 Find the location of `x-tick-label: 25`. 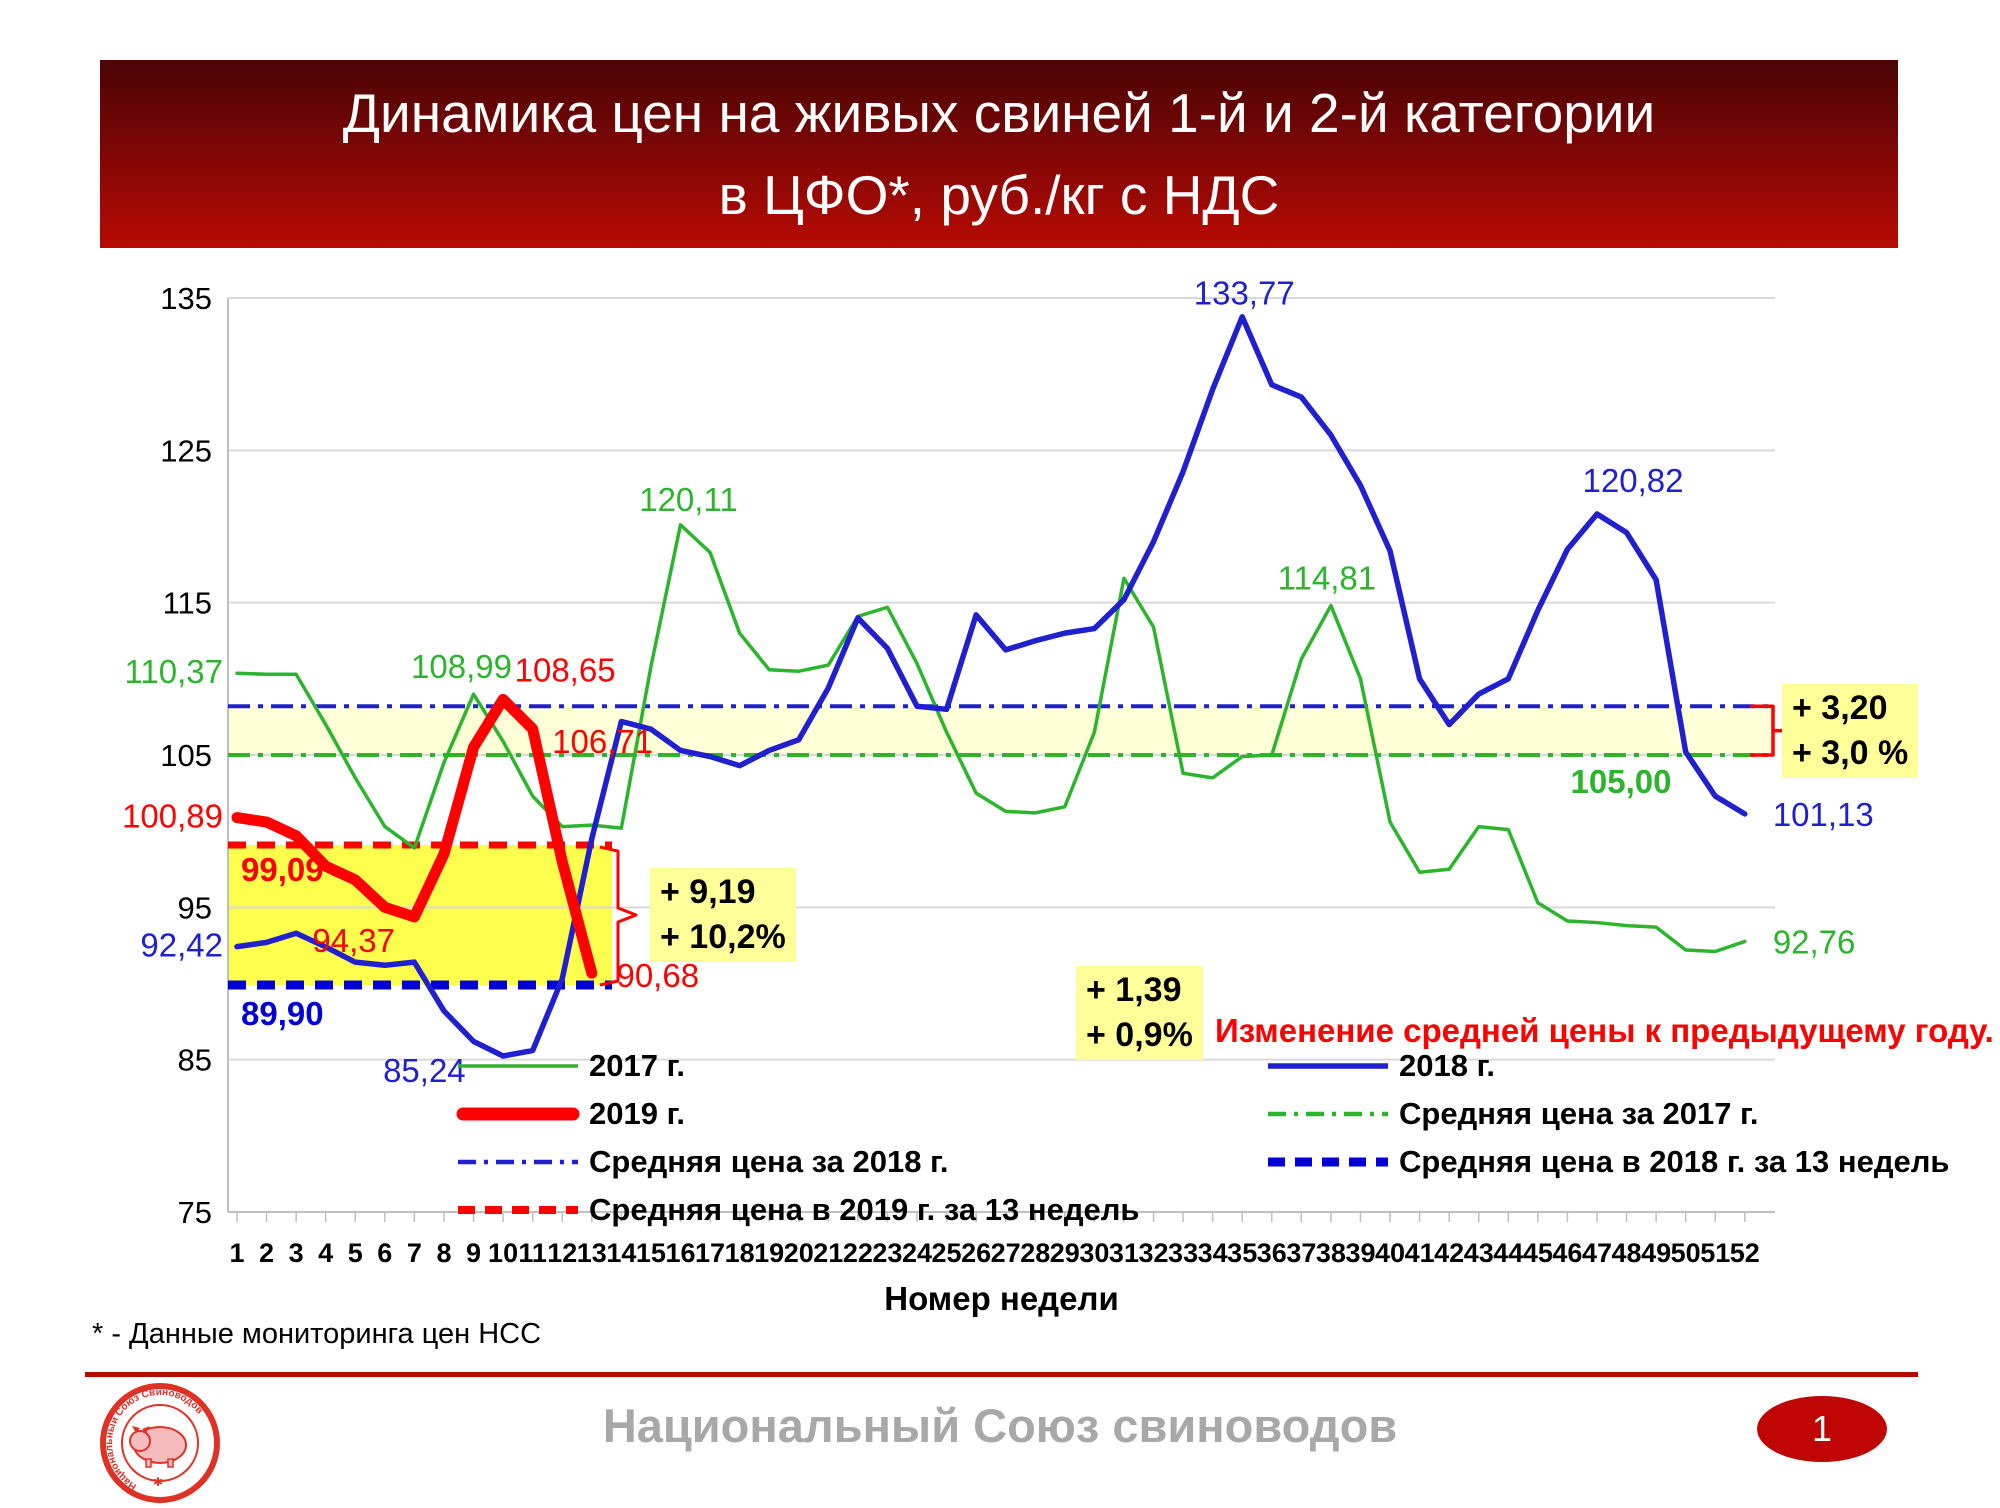

x-tick-label: 25 is located at coordinates (947, 1253).